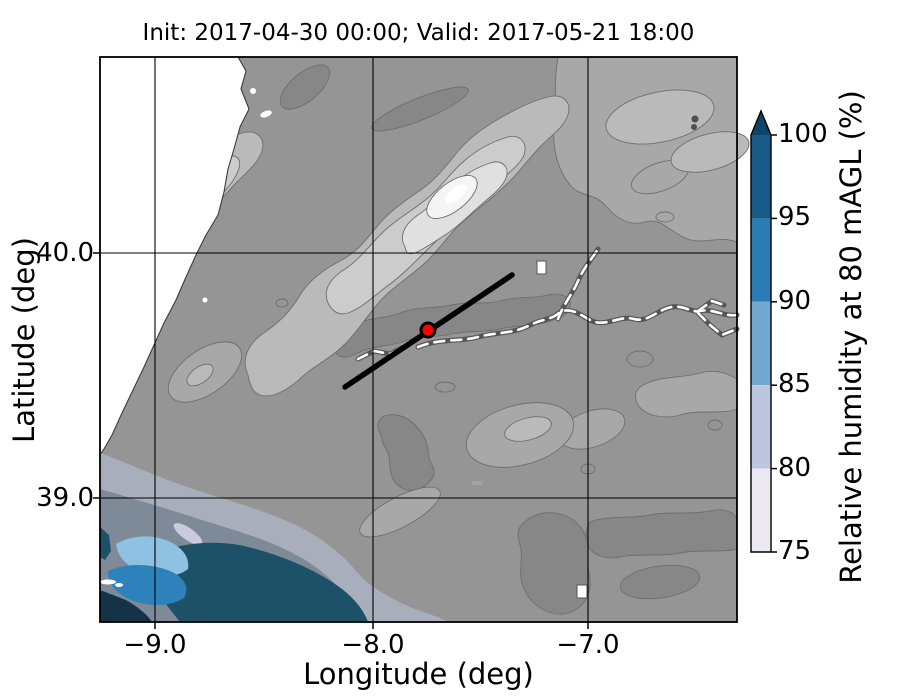 Image resolution: width=900 pixels, height=700 pixels. I want to click on humidity-overlay, so click(274, 537).